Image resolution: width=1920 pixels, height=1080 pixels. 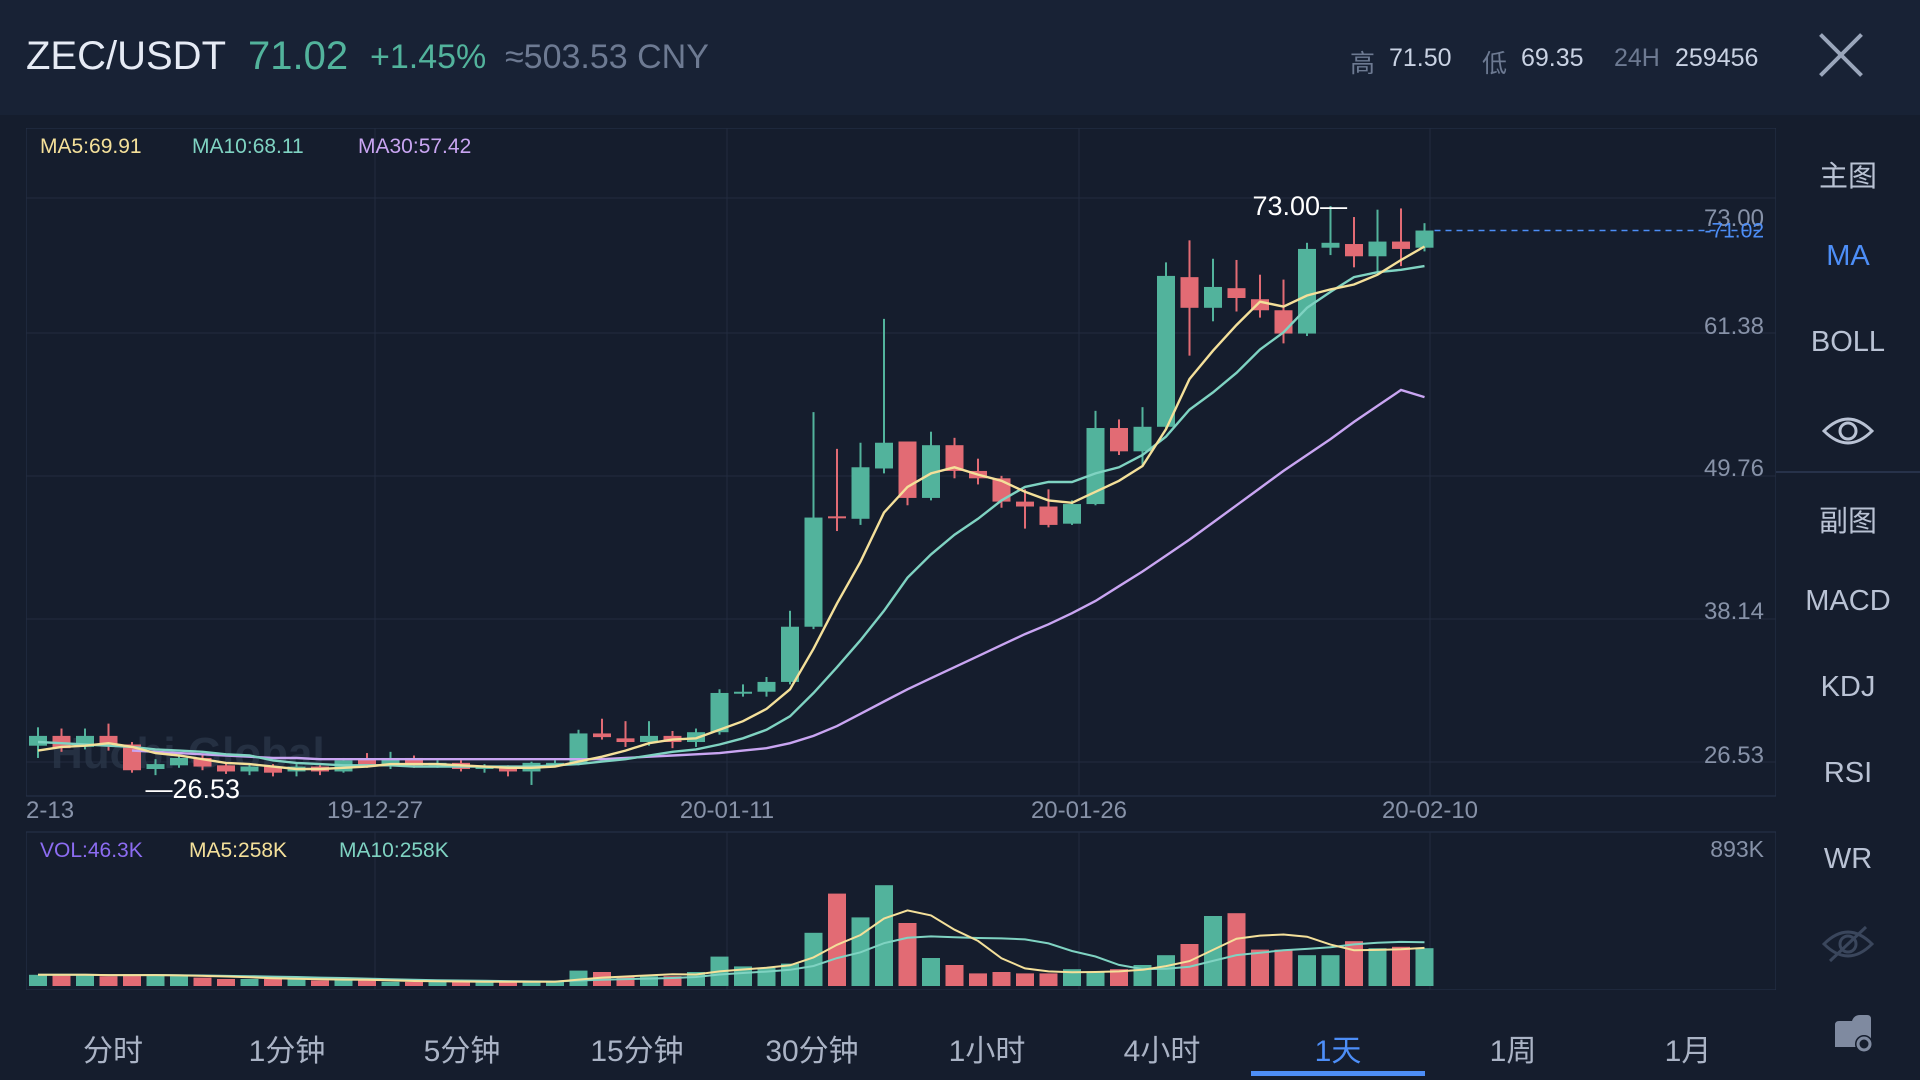 I want to click on volume-24h-value: 259456, so click(x=1717, y=58).